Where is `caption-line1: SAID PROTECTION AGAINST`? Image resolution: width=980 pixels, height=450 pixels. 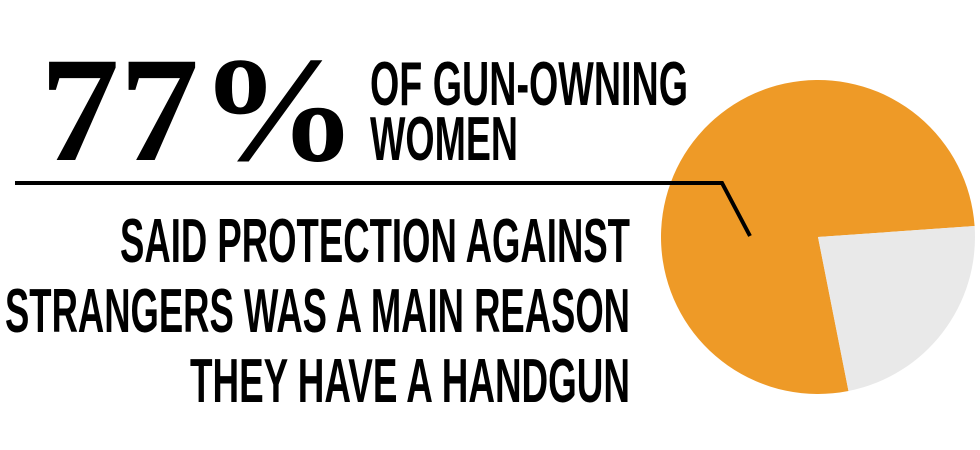
caption-line1: SAID PROTECTION AGAINST is located at coordinates (375, 241).